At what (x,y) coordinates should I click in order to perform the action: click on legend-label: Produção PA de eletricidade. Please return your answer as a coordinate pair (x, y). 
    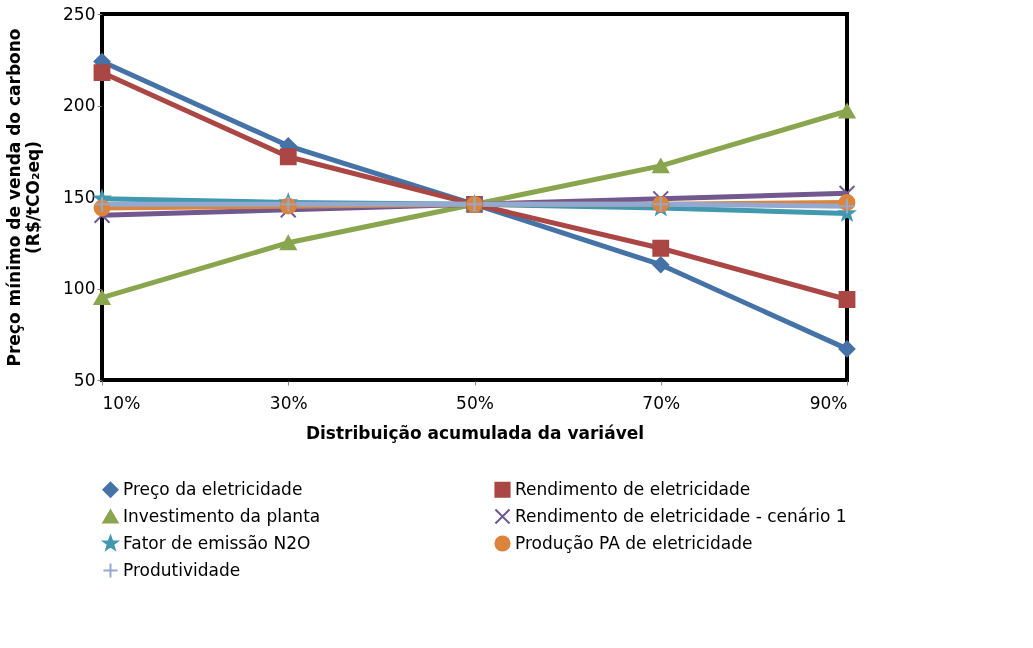
    Looking at the image, I should click on (634, 542).